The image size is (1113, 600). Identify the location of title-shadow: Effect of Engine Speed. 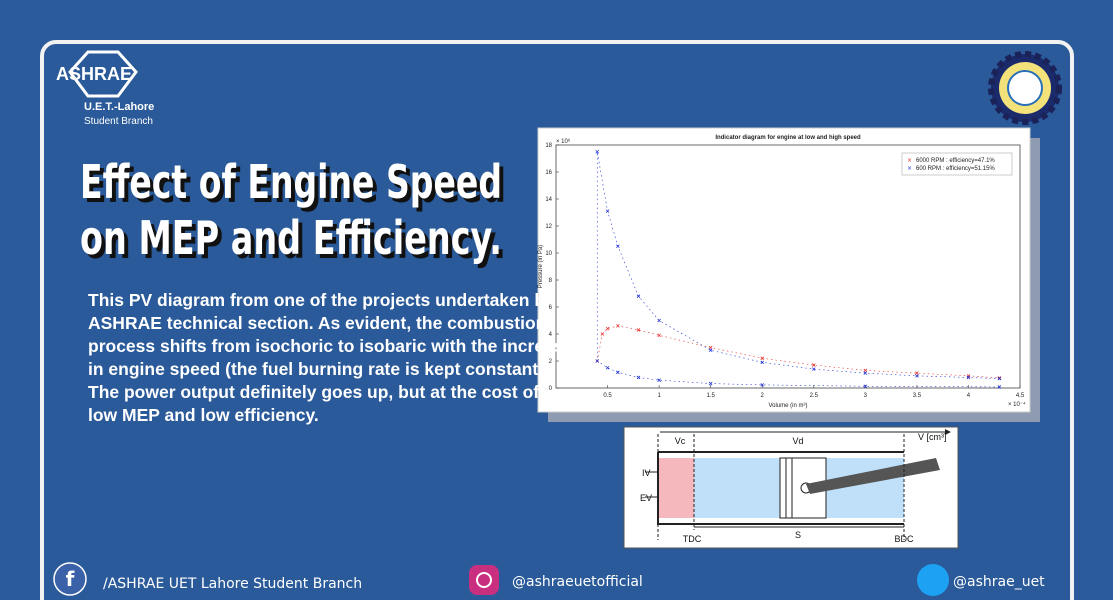
(295, 186).